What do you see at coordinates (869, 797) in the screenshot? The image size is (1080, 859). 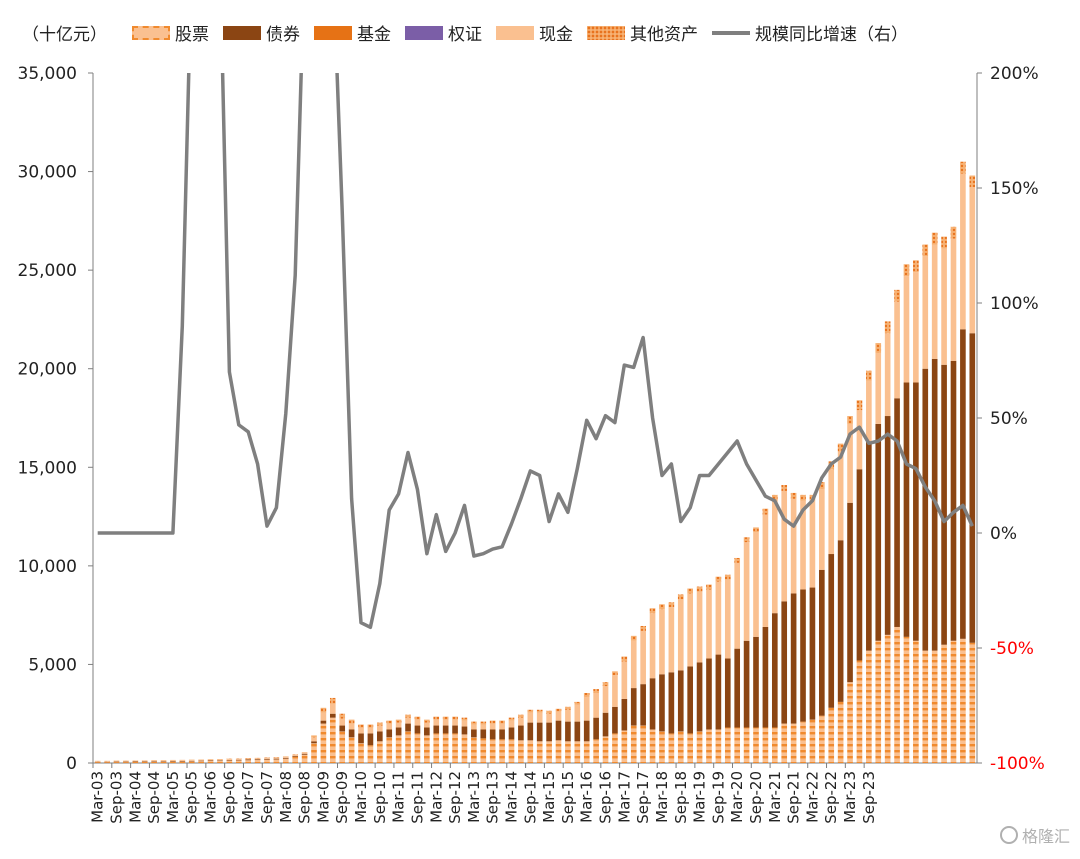 I see `x-tick-label: Sep-23` at bounding box center [869, 797].